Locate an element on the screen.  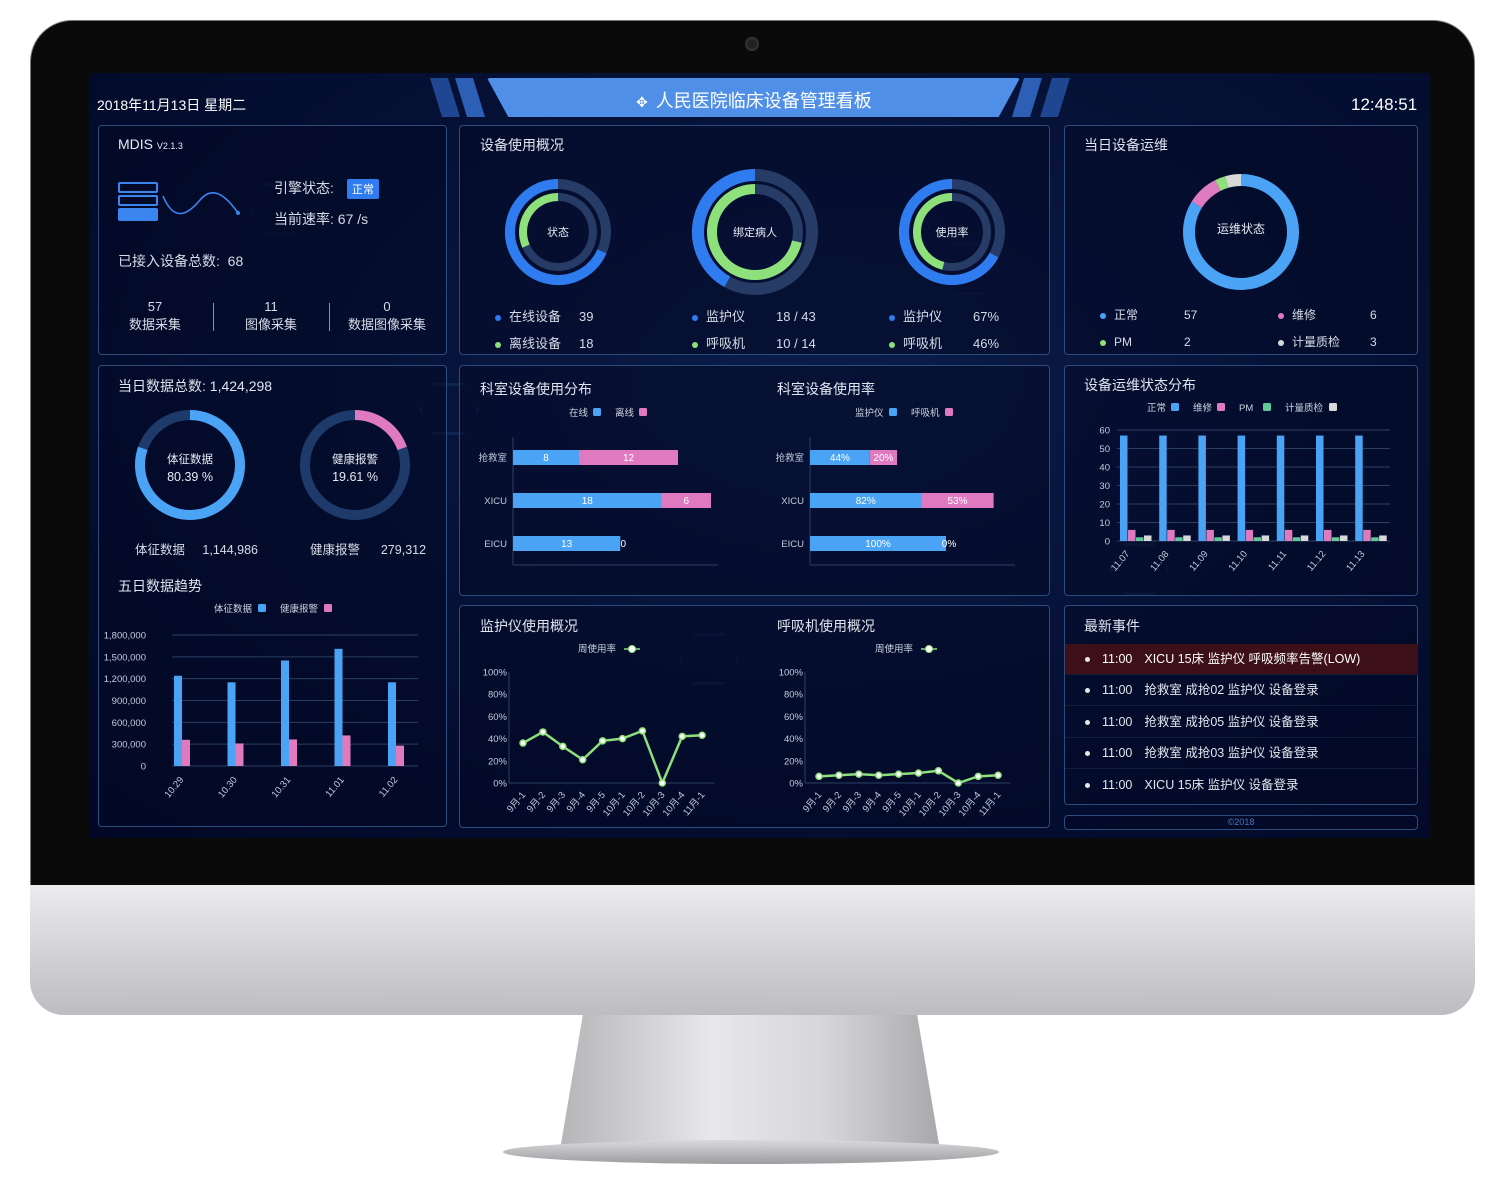
rate-label: 当前速率: 67 /s is located at coordinates (321, 219).